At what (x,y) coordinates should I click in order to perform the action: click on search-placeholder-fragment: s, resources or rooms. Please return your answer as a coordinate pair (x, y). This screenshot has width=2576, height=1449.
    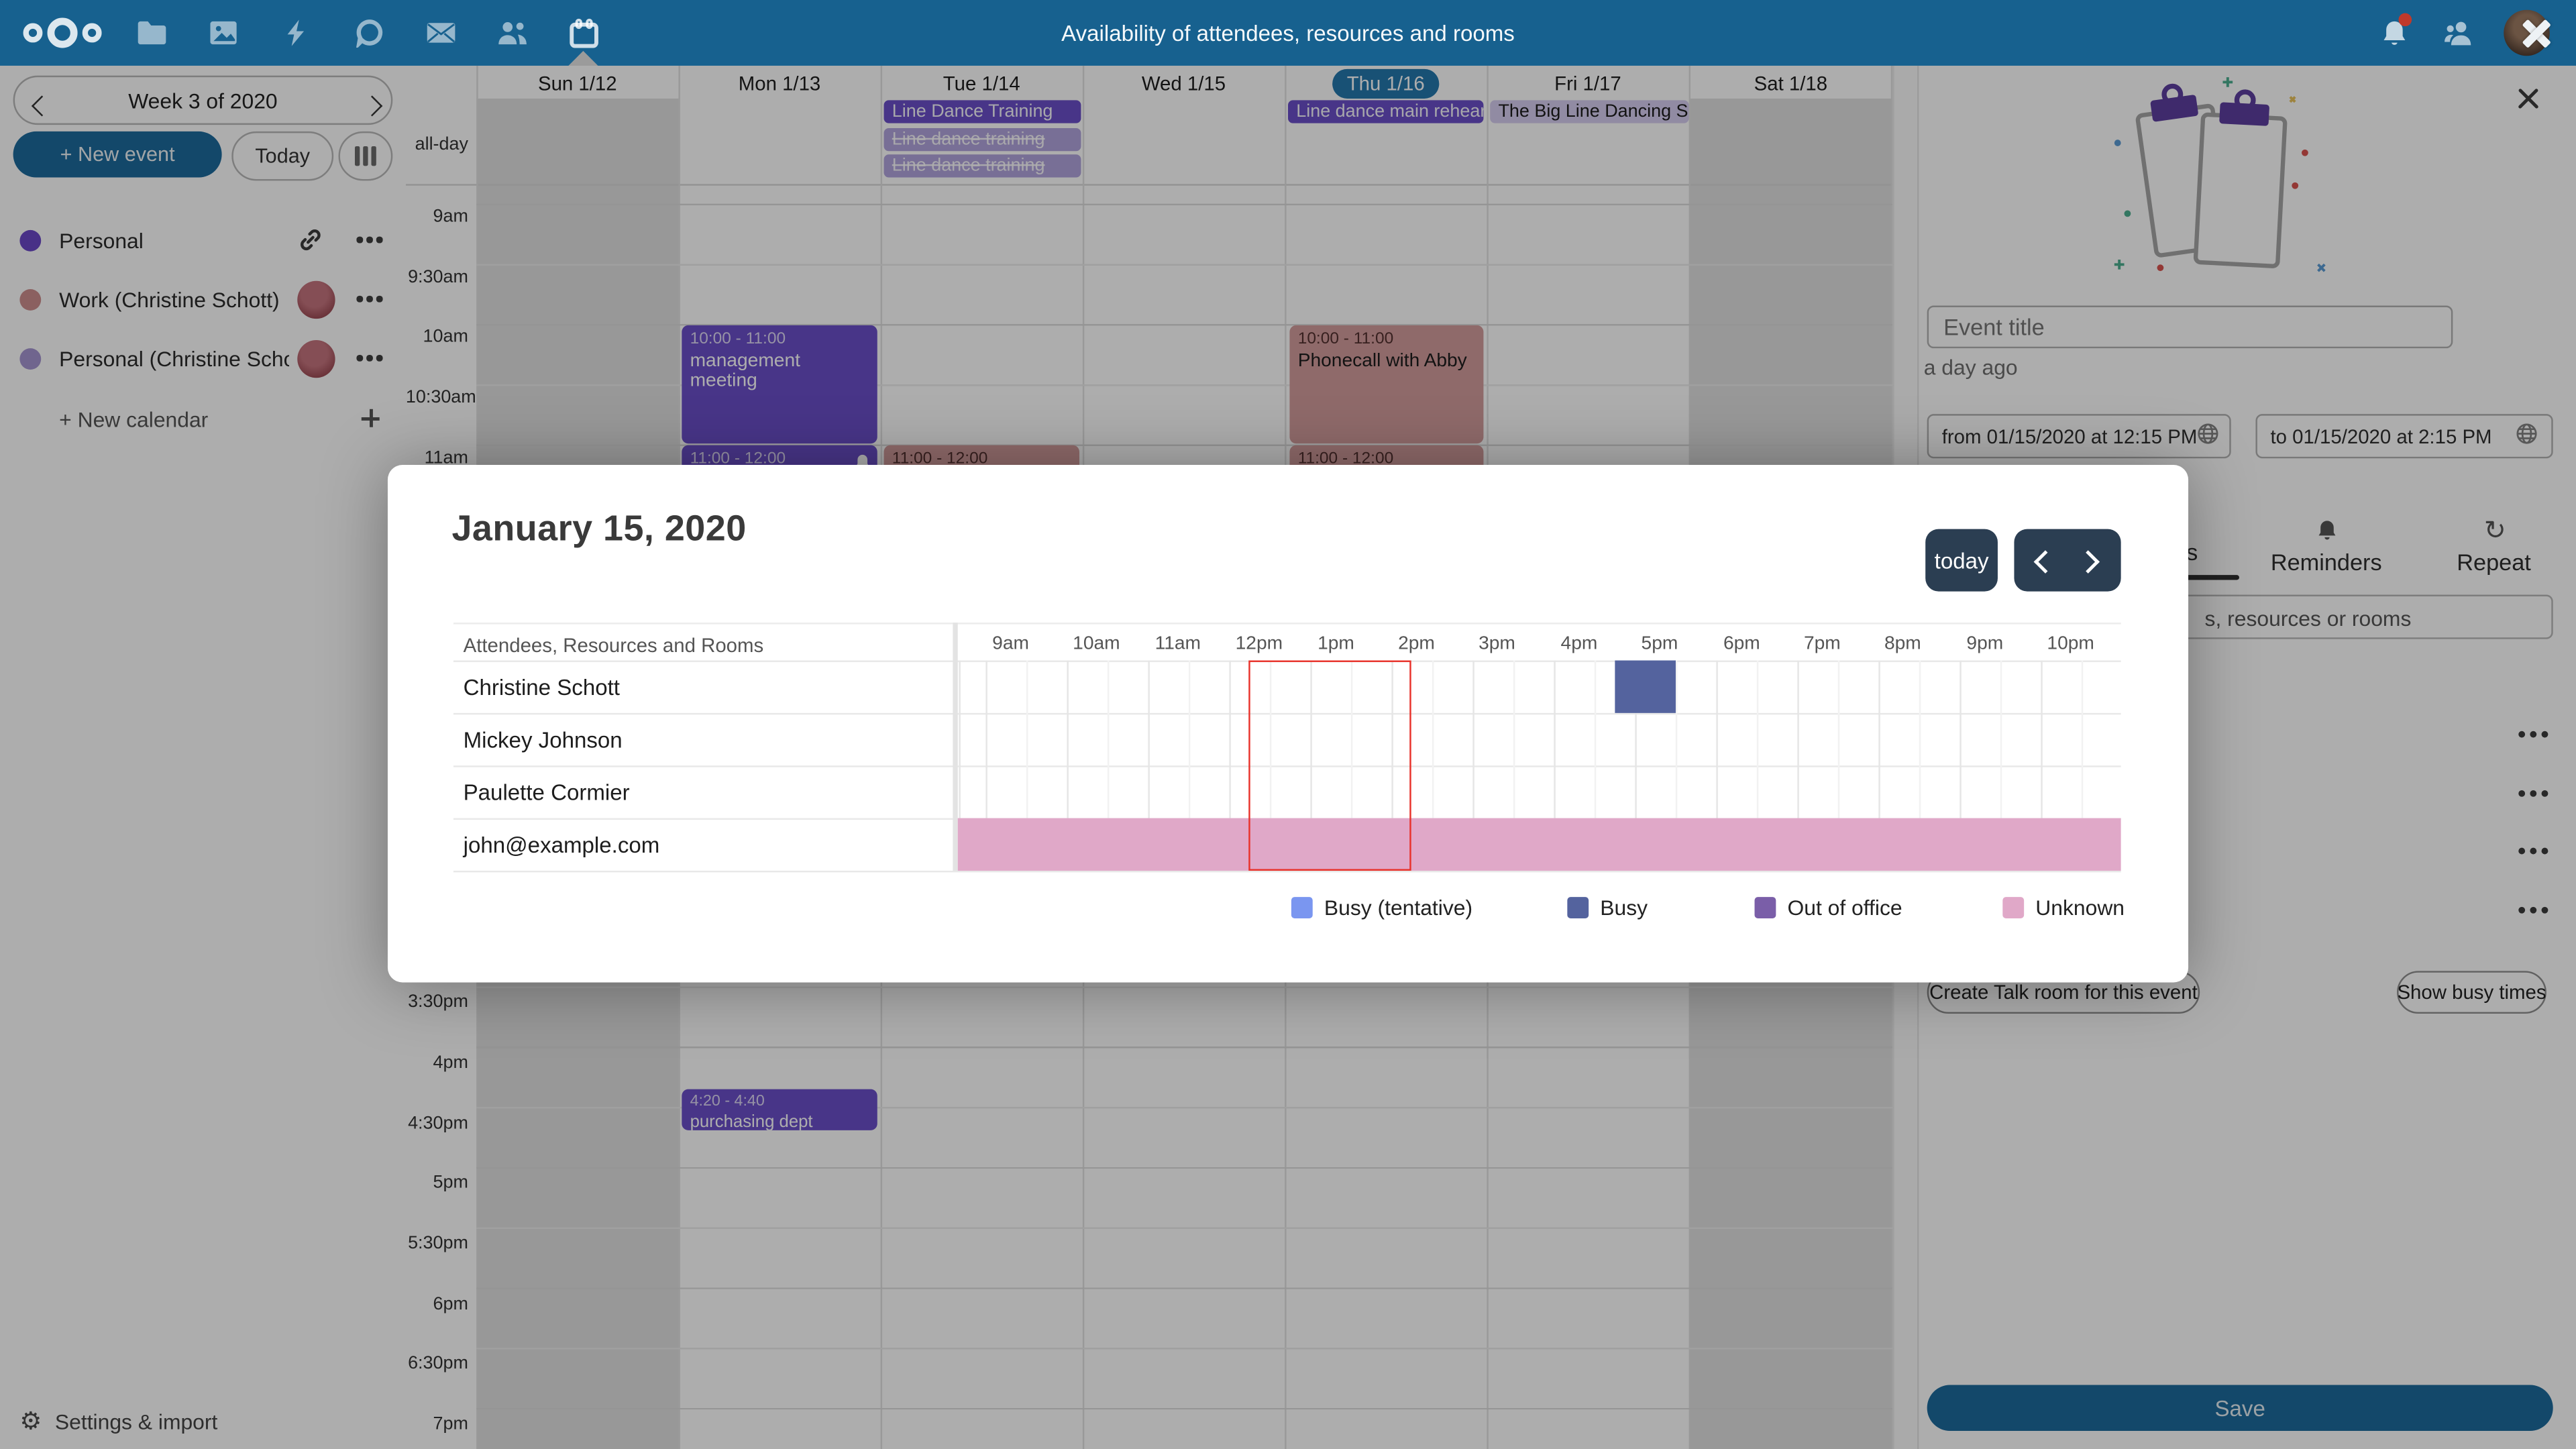
    Looking at the image, I should click on (2308, 618).